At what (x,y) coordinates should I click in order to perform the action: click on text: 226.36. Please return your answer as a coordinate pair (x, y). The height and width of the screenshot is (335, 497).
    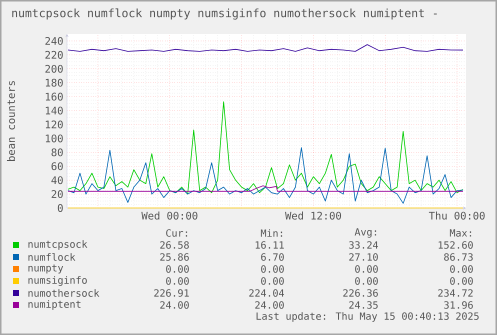
    Looking at the image, I should click on (360, 293).